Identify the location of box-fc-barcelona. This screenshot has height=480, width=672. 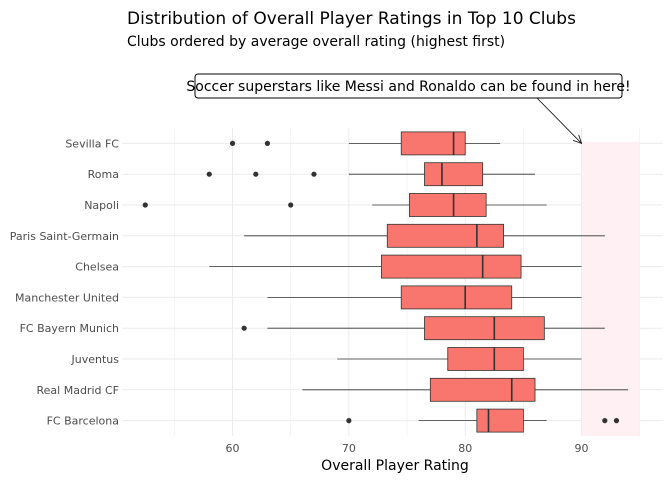
(483, 420).